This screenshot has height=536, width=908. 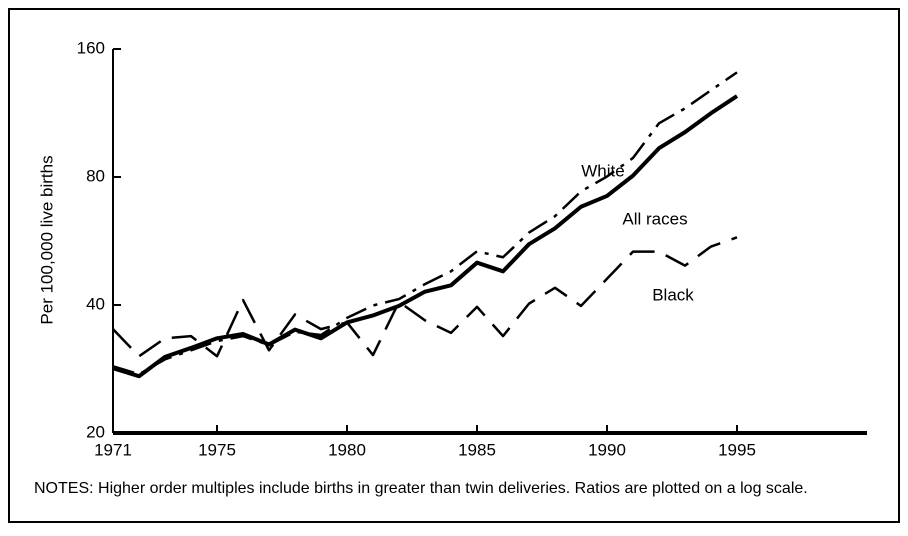 I want to click on series-label: Black, so click(x=673, y=294).